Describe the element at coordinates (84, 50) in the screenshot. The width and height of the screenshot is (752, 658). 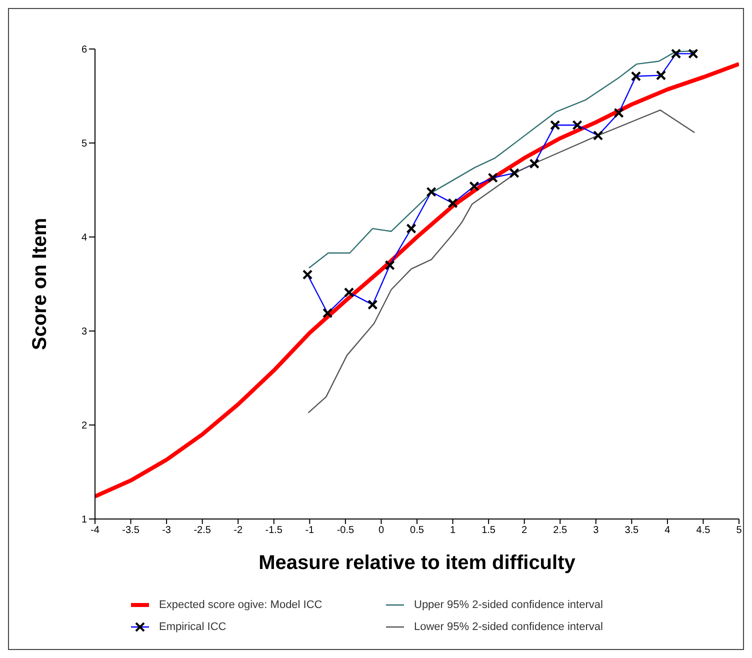
I see `y-tick-label: 6` at that location.